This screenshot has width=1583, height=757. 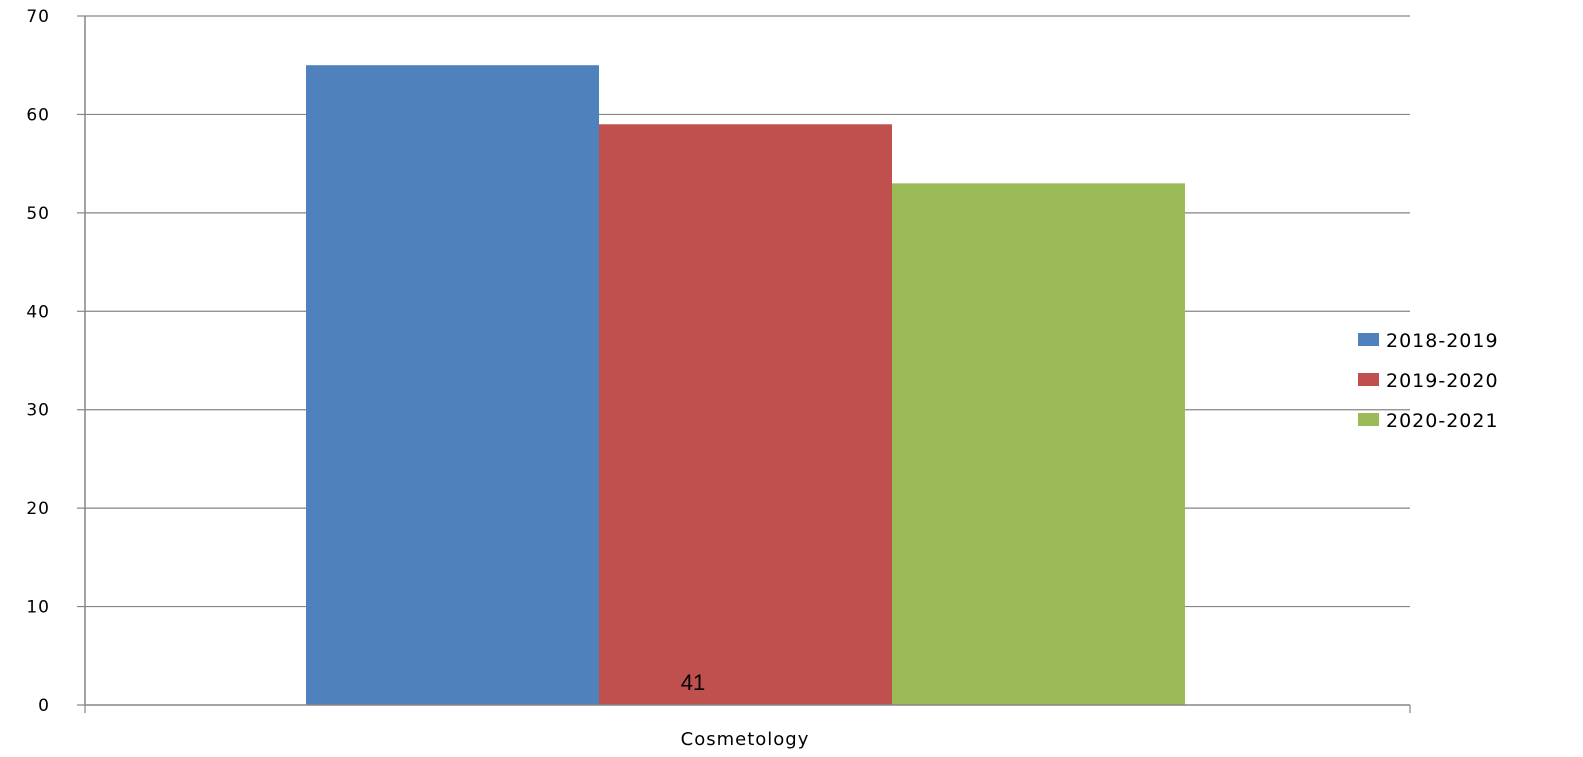 I want to click on x-category-label: Cosmetology, so click(x=745, y=739).